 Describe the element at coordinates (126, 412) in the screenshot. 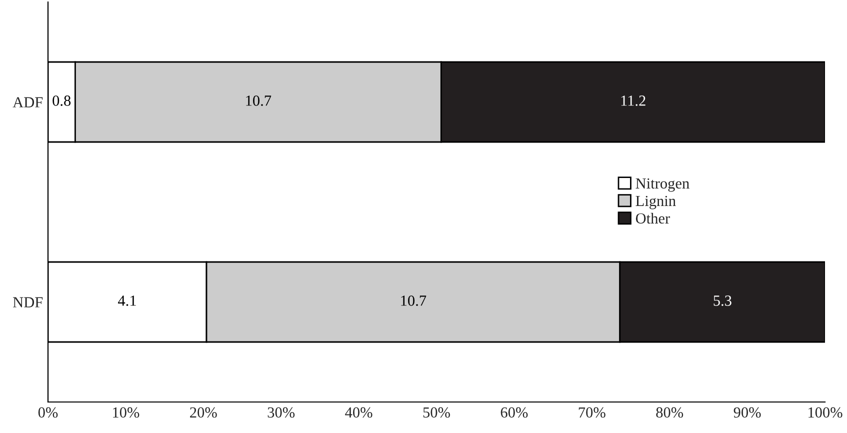

I see `x-tick-label: 10%` at that location.